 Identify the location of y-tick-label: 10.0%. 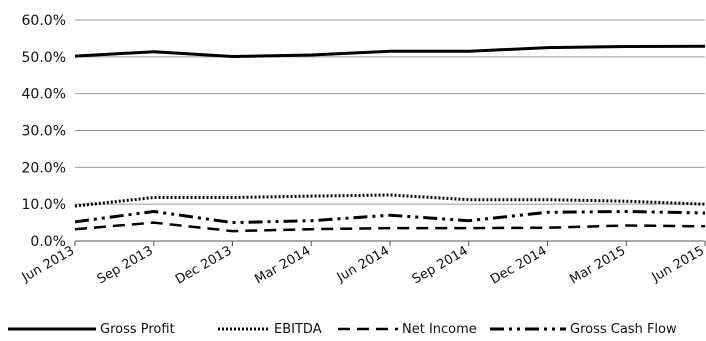
(44, 205).